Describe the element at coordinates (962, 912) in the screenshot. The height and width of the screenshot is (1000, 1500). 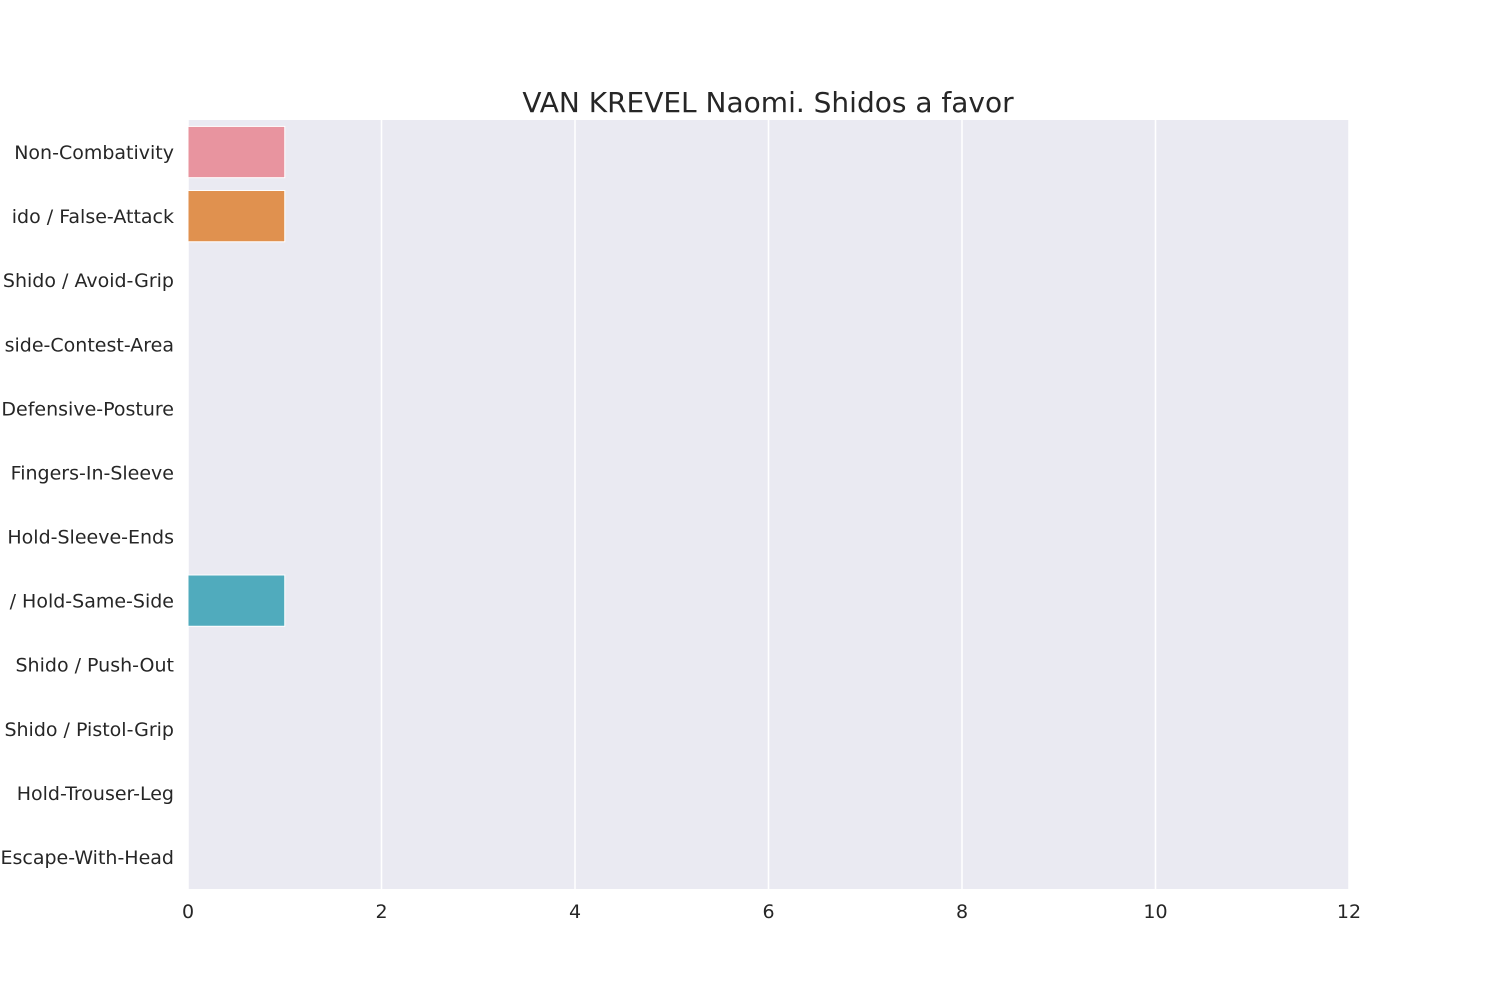
I see `x-tick-label: 8` at that location.